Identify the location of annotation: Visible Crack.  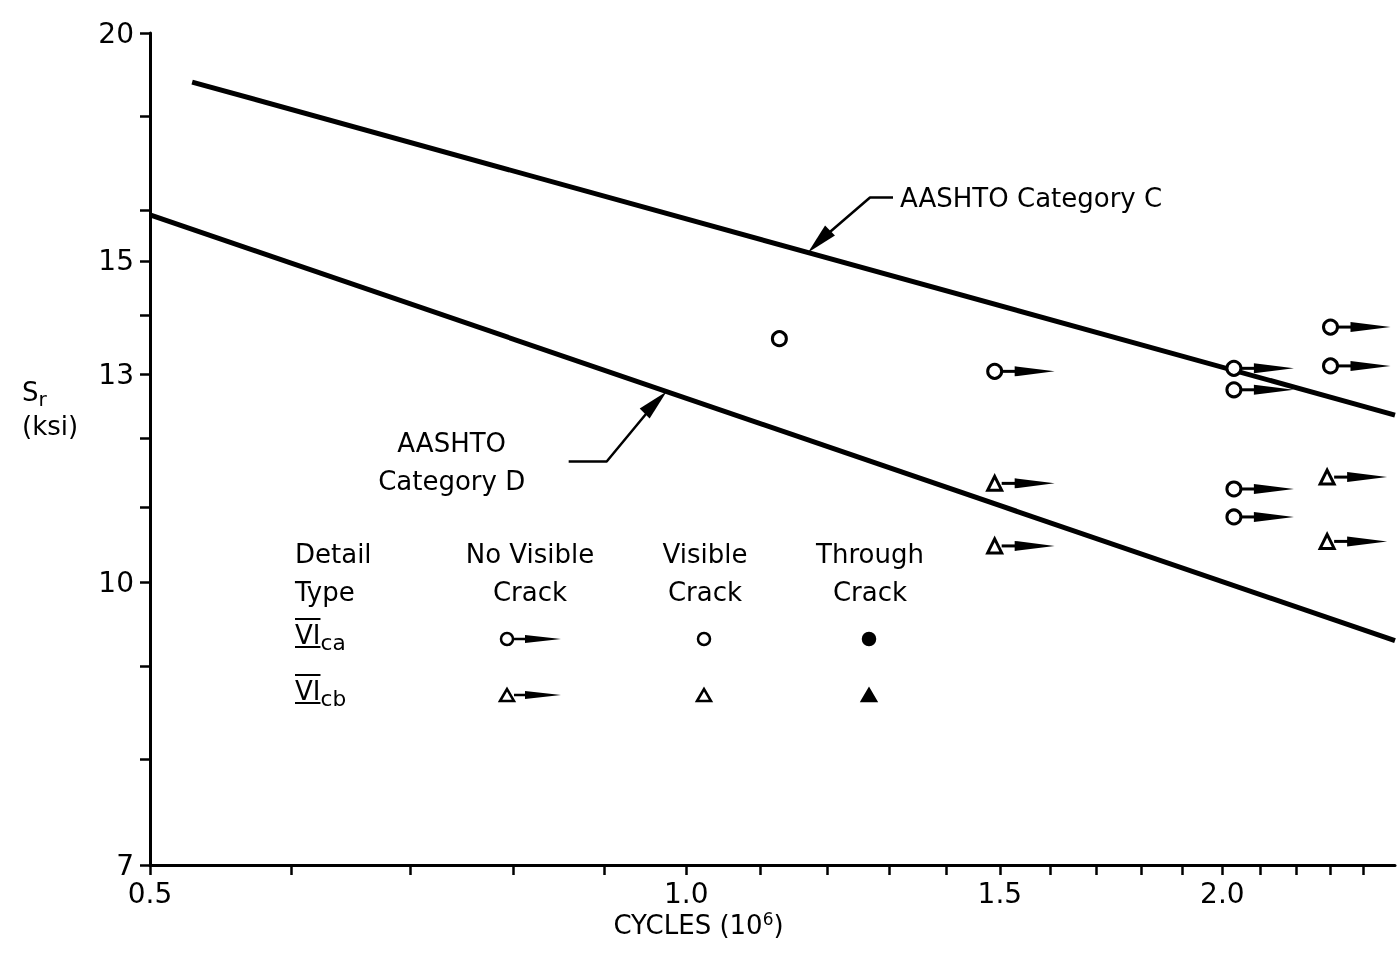
(705, 573).